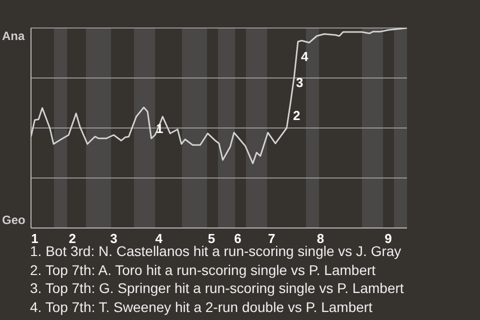  I want to click on annotation: 2, so click(296, 116).